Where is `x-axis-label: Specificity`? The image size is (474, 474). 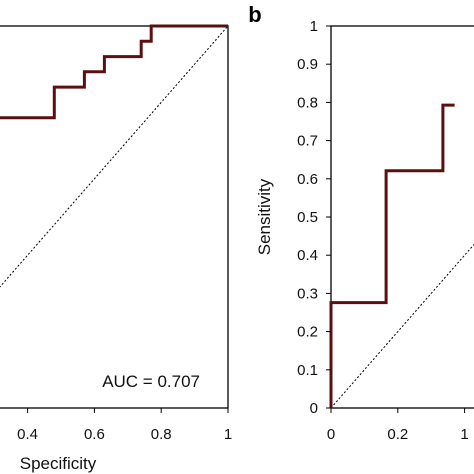
x-axis-label: Specificity is located at coordinates (58, 463).